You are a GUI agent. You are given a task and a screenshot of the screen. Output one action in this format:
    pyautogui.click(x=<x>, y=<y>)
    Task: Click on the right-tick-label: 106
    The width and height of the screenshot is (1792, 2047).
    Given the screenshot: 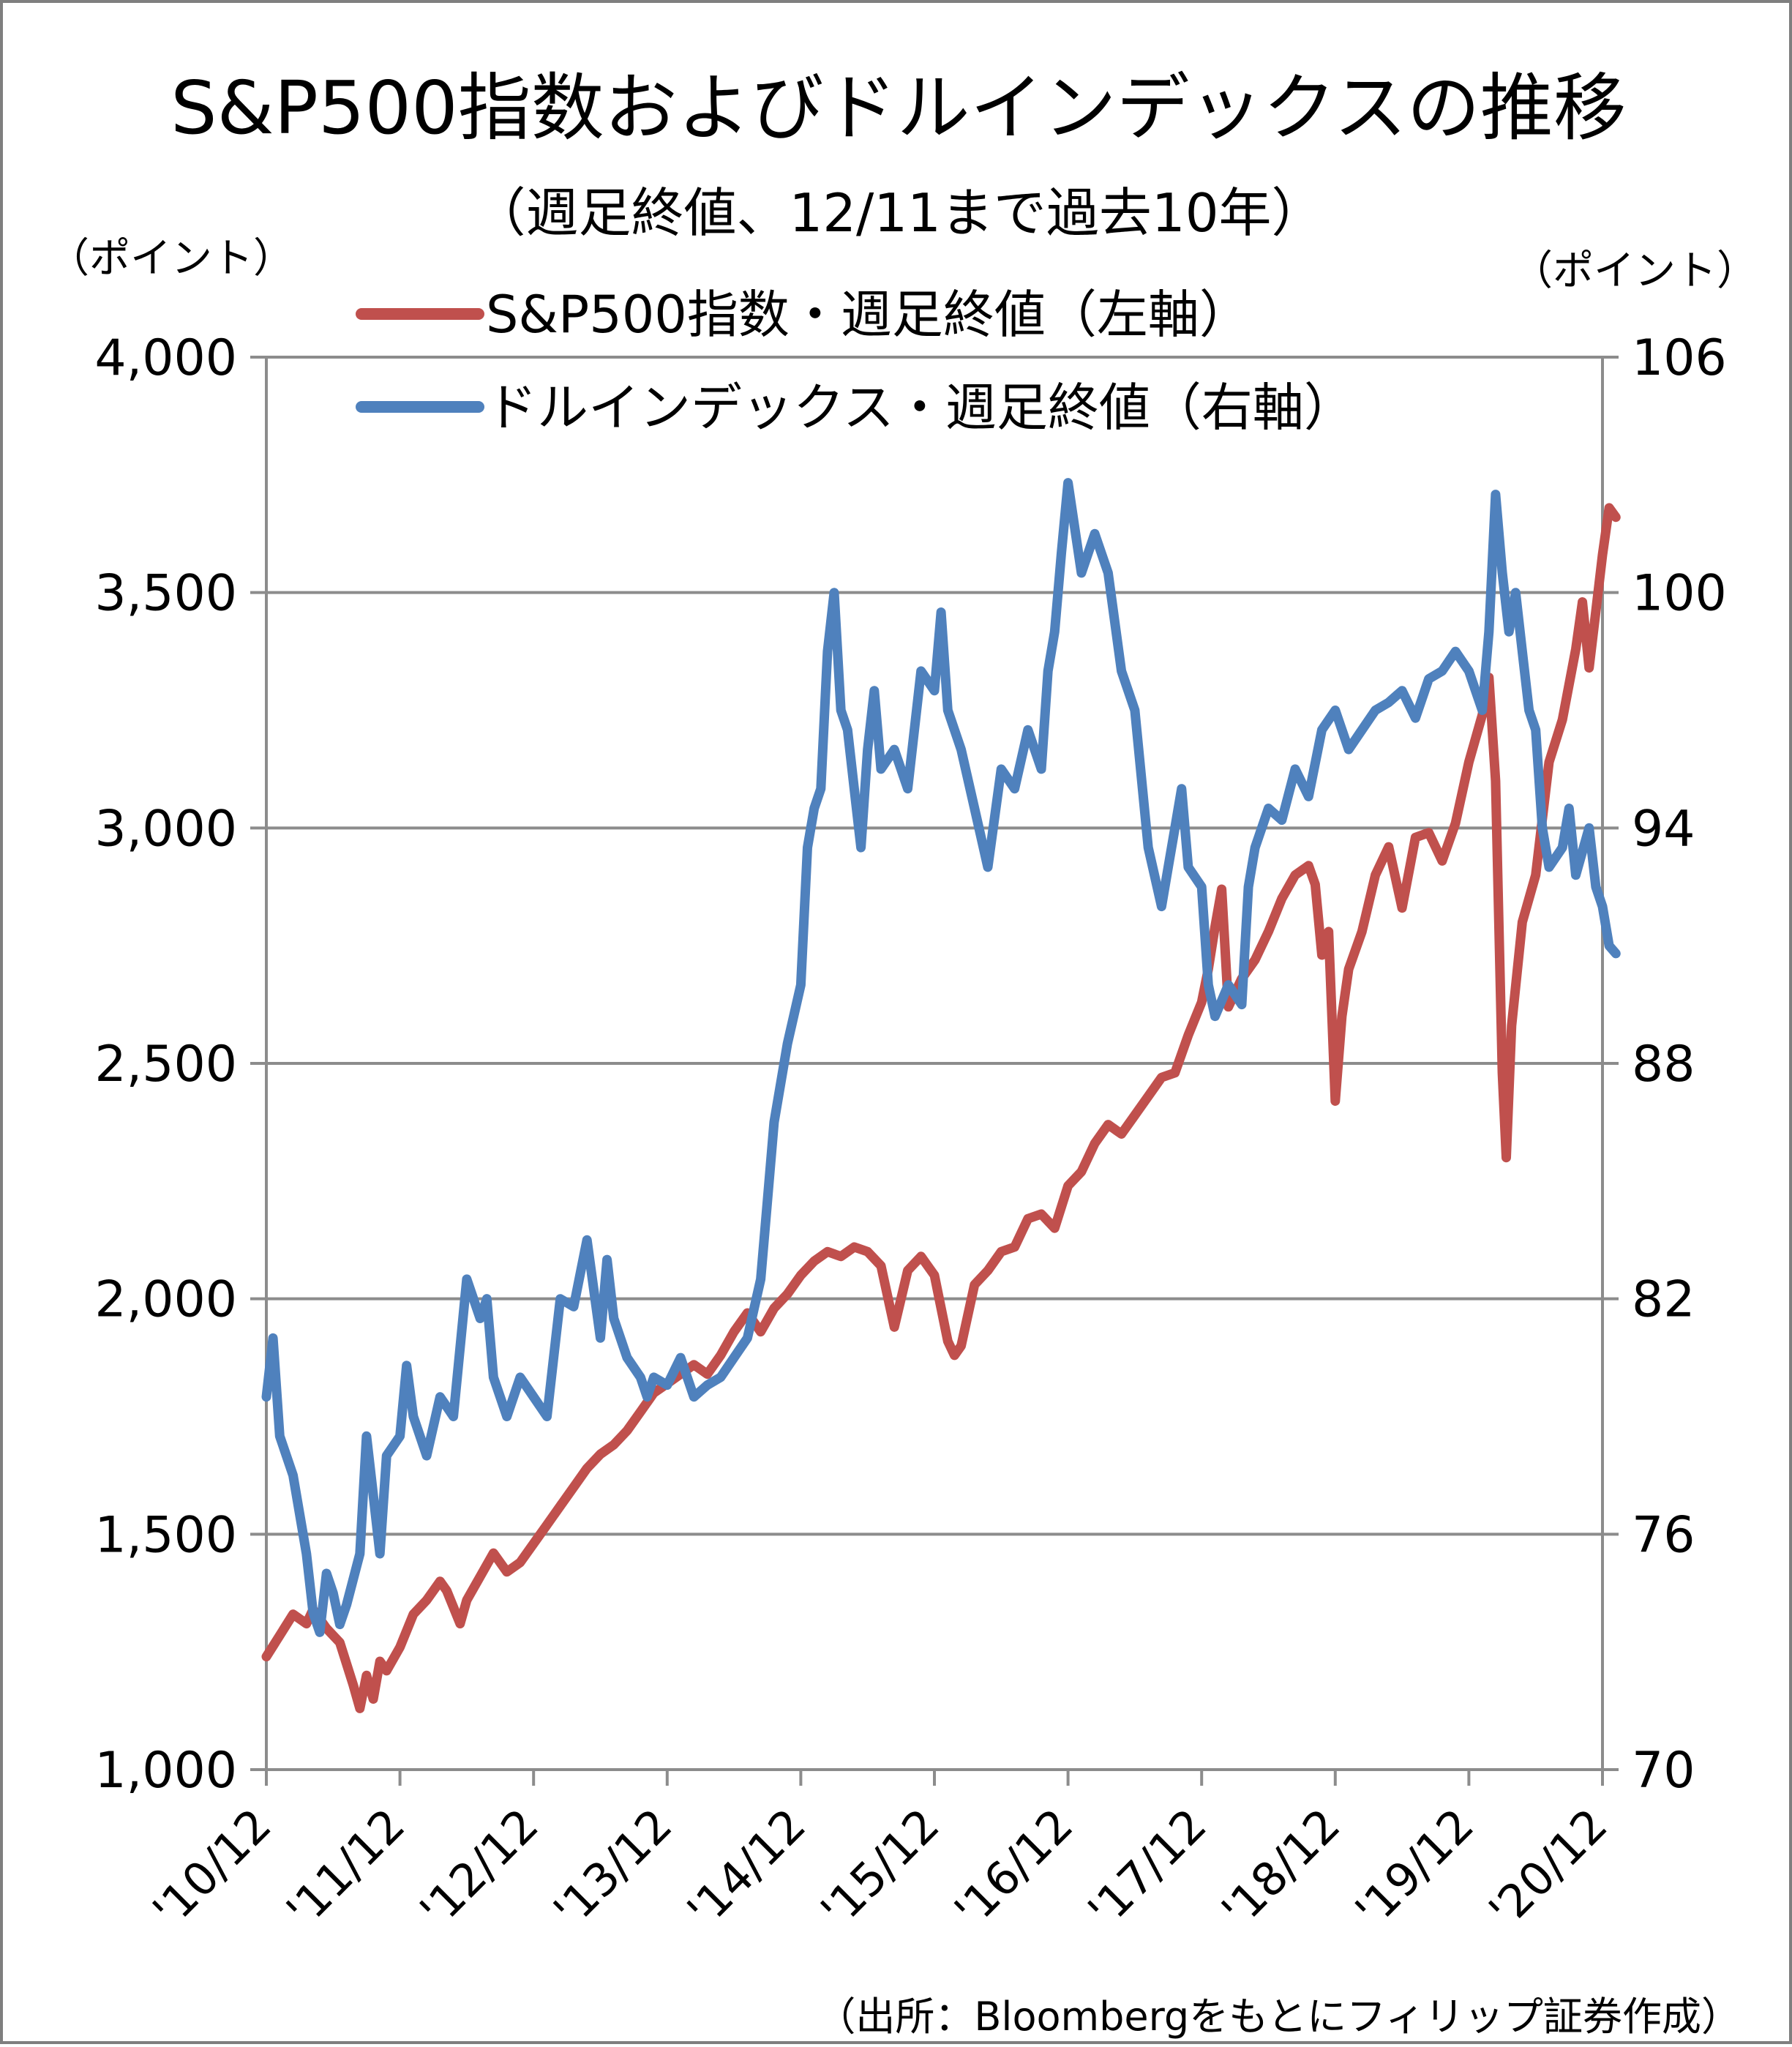 What is the action you would take?
    pyautogui.click(x=1679, y=358)
    